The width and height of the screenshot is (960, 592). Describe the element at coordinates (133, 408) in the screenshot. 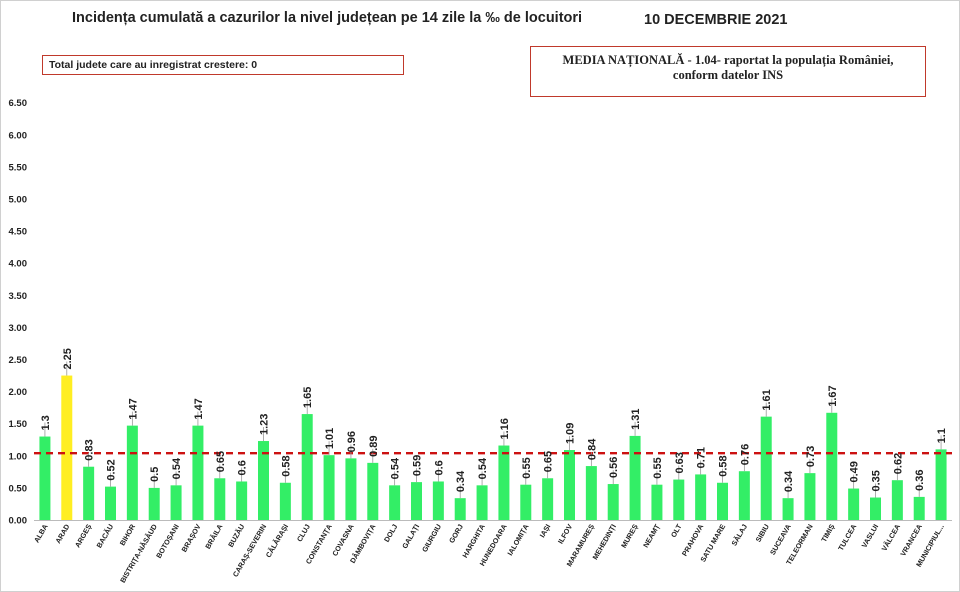

I see `value-label: 1.47` at that location.